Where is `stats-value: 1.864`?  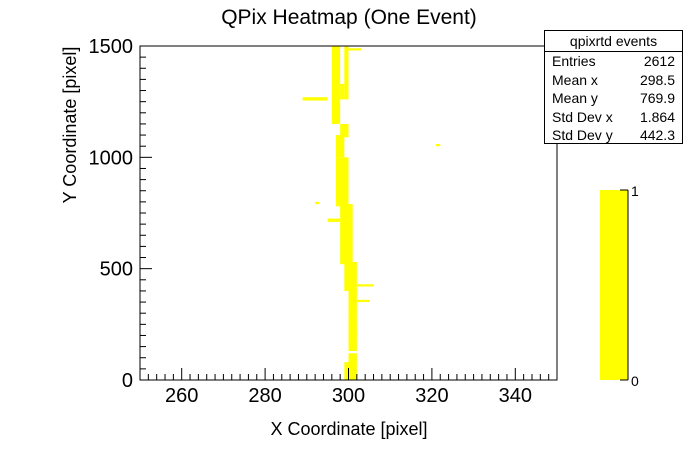
stats-value: 1.864 is located at coordinates (657, 116).